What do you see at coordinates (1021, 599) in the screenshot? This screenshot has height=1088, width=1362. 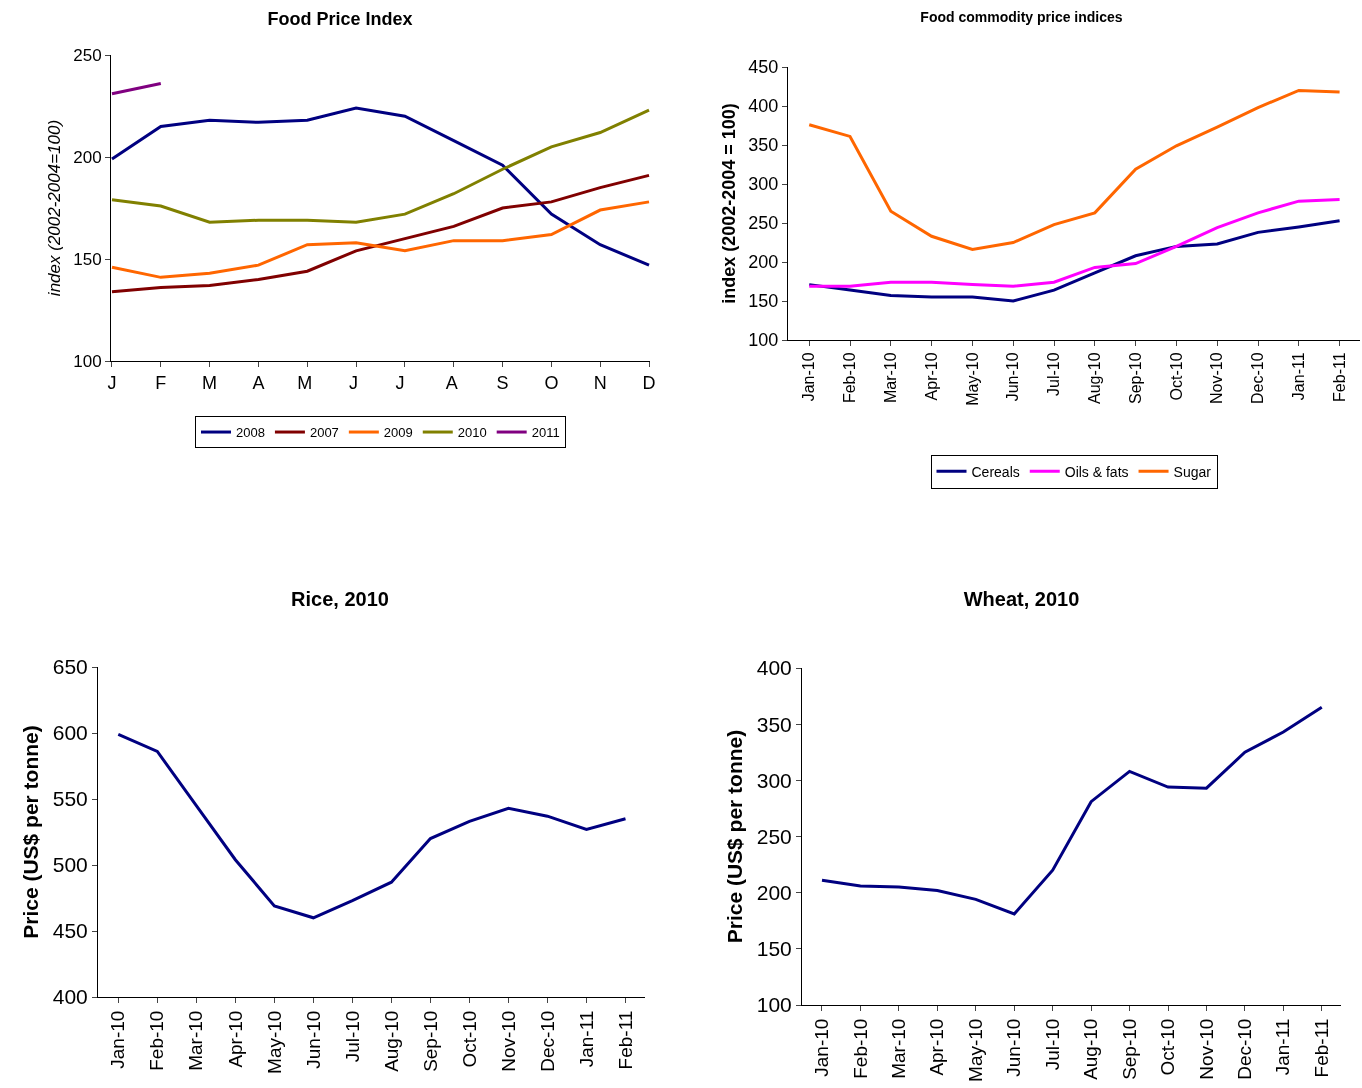 I see `chart-title: Wheat, 2010` at bounding box center [1021, 599].